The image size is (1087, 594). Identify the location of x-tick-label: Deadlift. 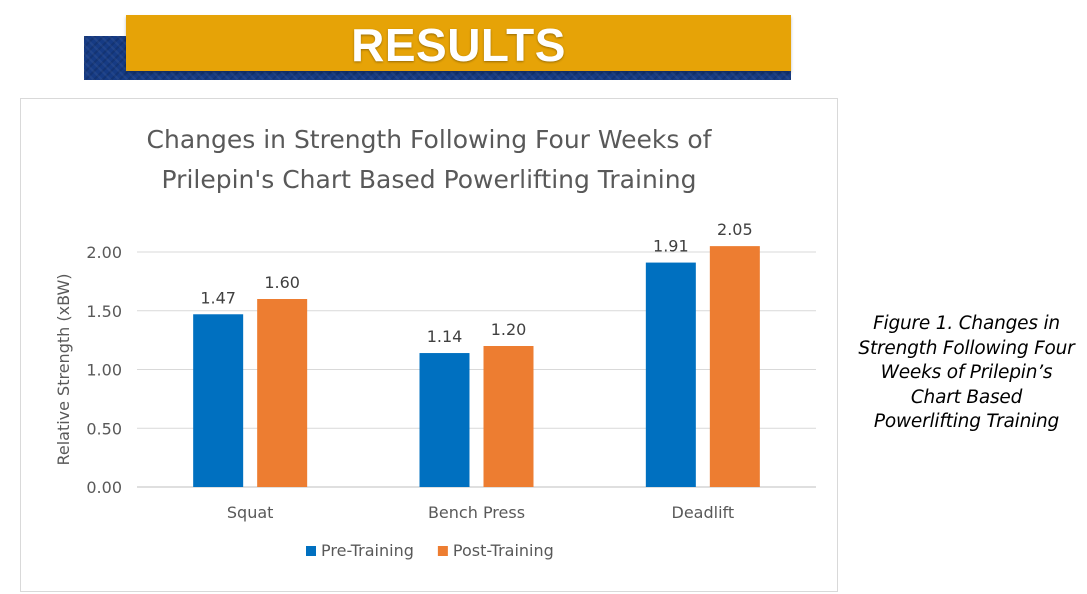
(703, 512).